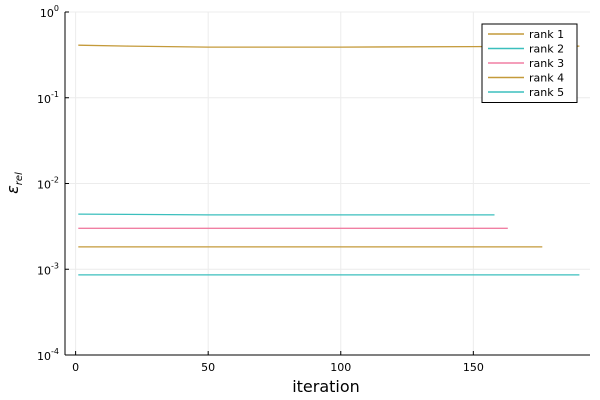  I want to click on y-axis-title: εrel, so click(14, 183).